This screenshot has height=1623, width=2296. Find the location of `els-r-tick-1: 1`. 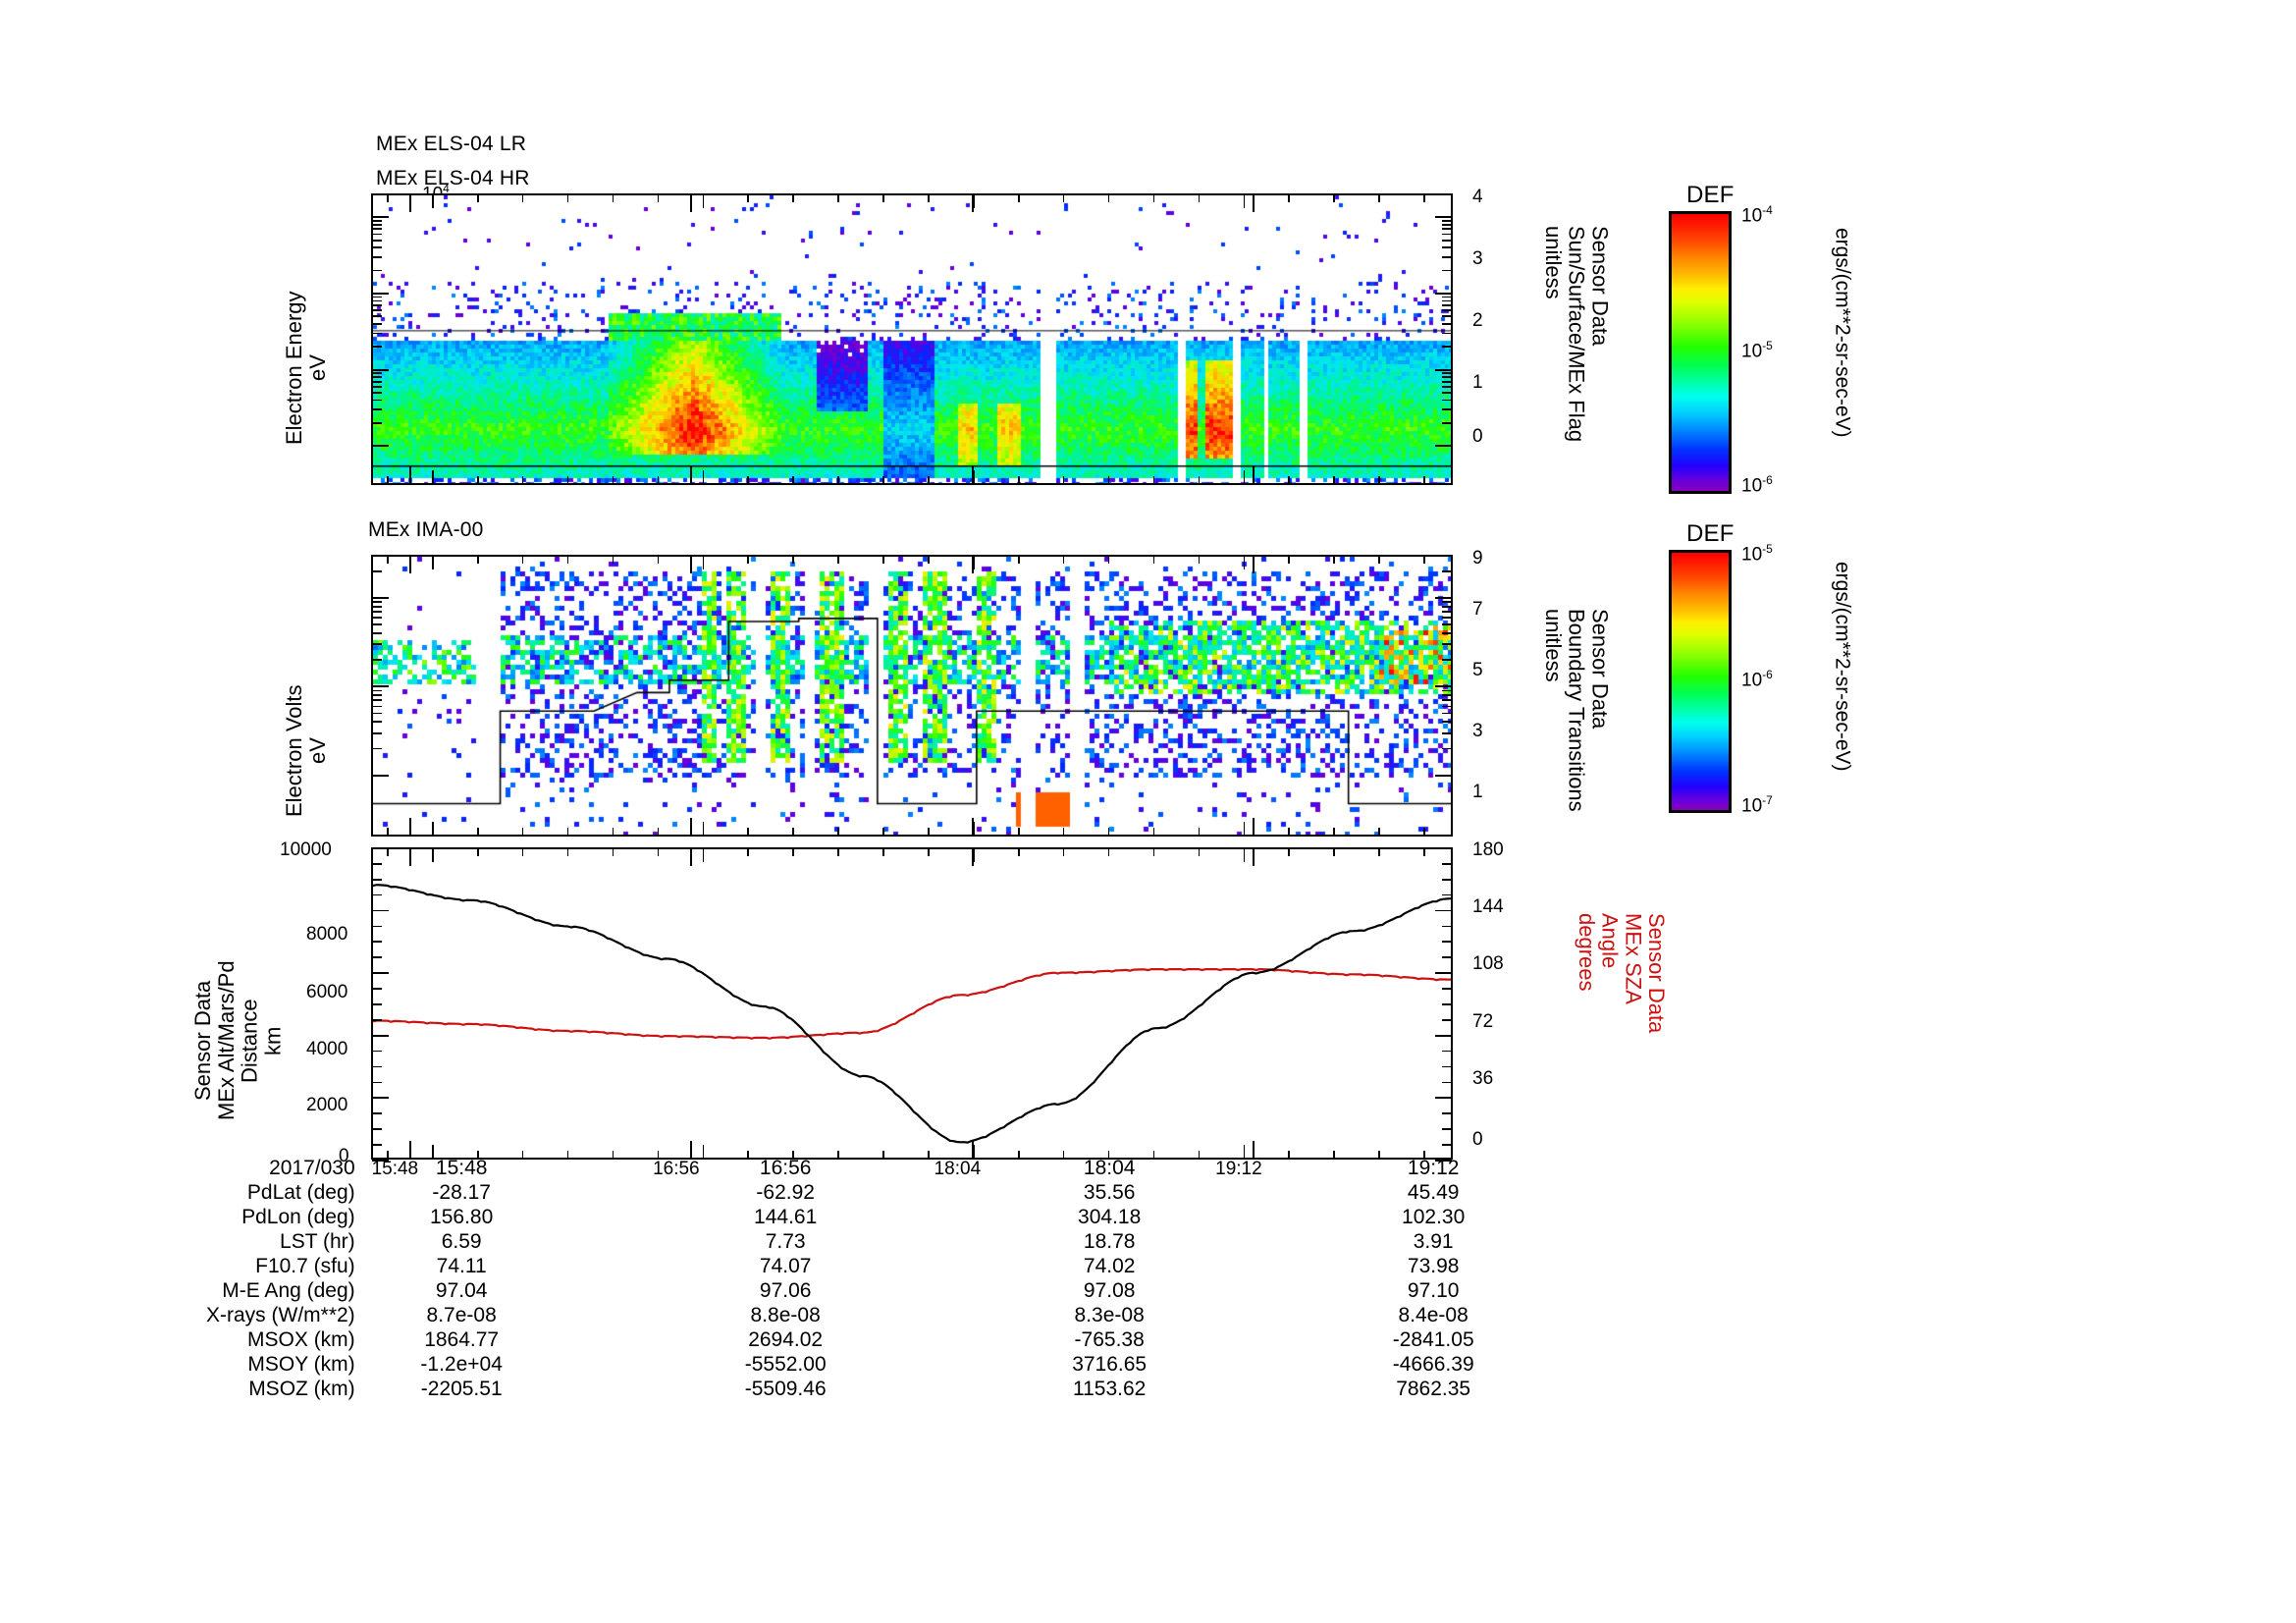

els-r-tick-1: 1 is located at coordinates (1477, 382).